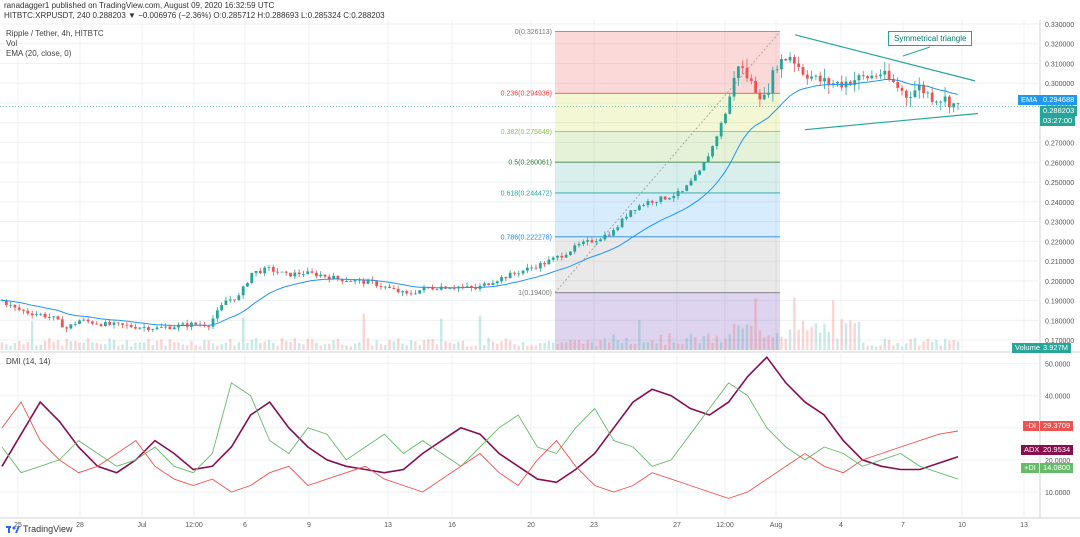 This screenshot has width=1080, height=537. What do you see at coordinates (39, 53) in the screenshot?
I see `ema-legend: EMA (20, close, 0)` at bounding box center [39, 53].